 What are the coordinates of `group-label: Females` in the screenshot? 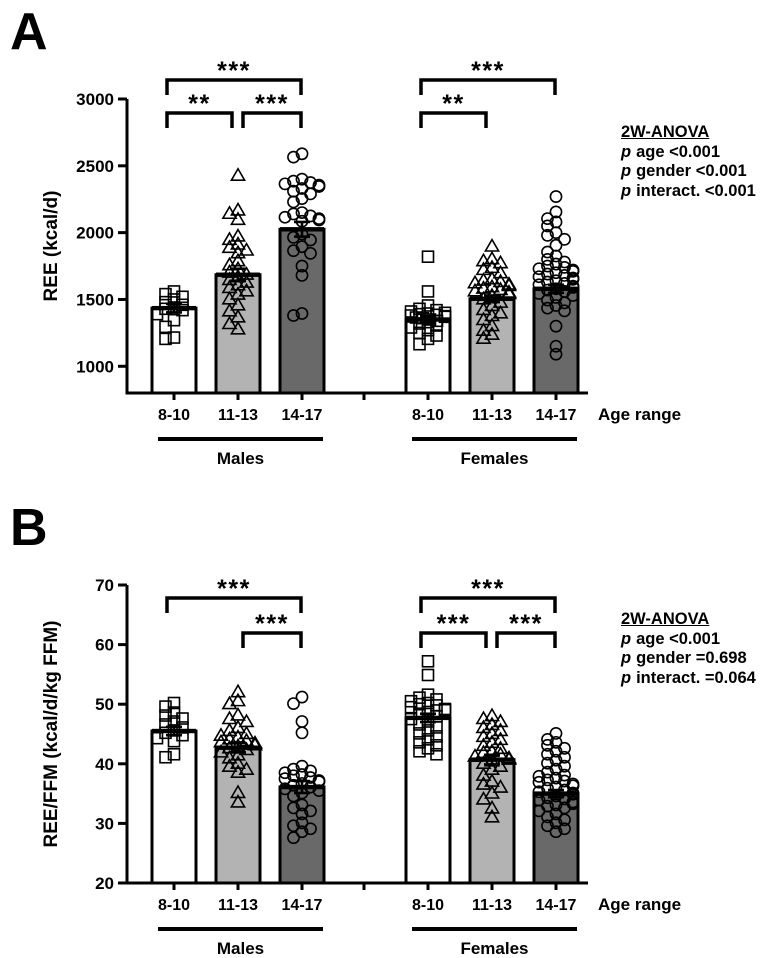 It's located at (494, 948).